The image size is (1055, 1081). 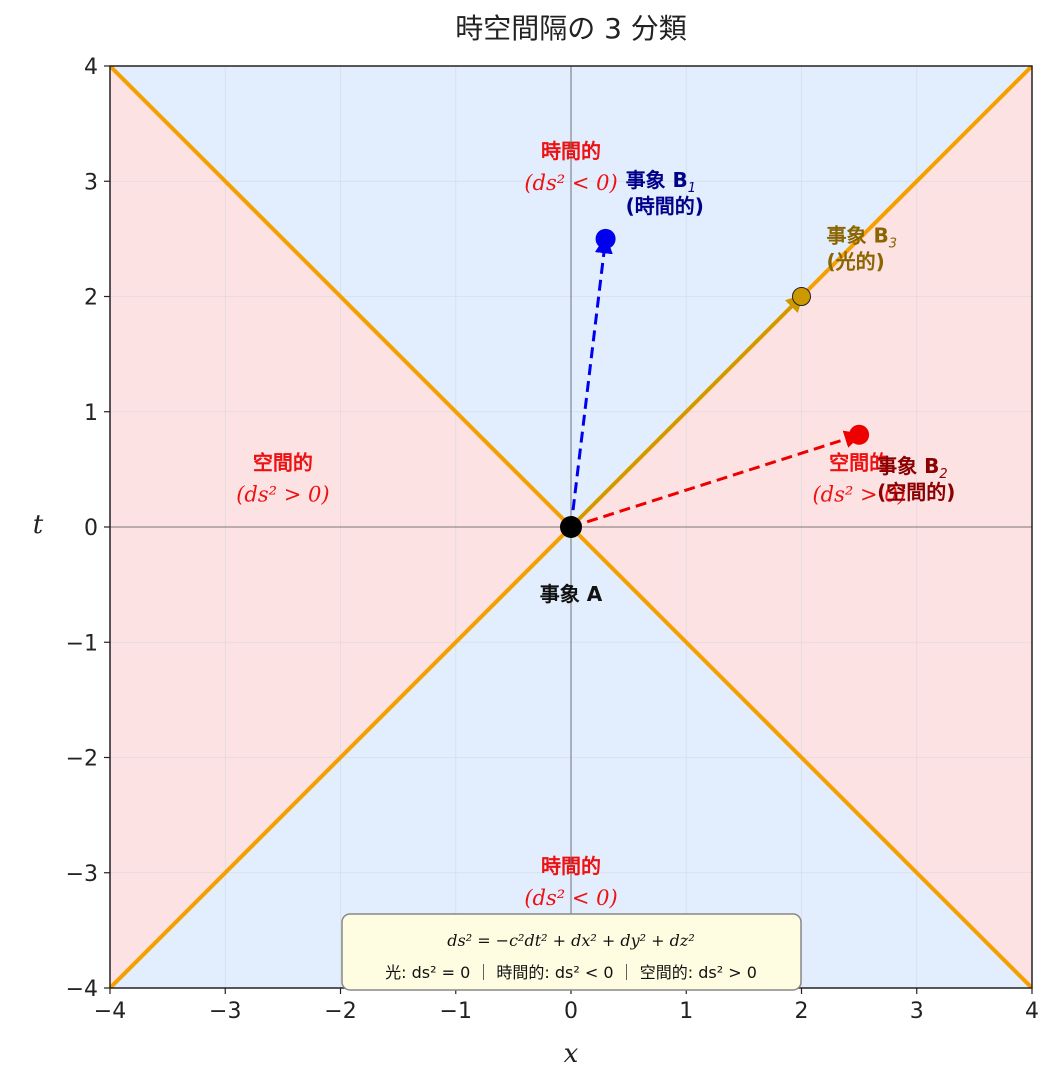 I want to click on event-point-b3, so click(x=801, y=296).